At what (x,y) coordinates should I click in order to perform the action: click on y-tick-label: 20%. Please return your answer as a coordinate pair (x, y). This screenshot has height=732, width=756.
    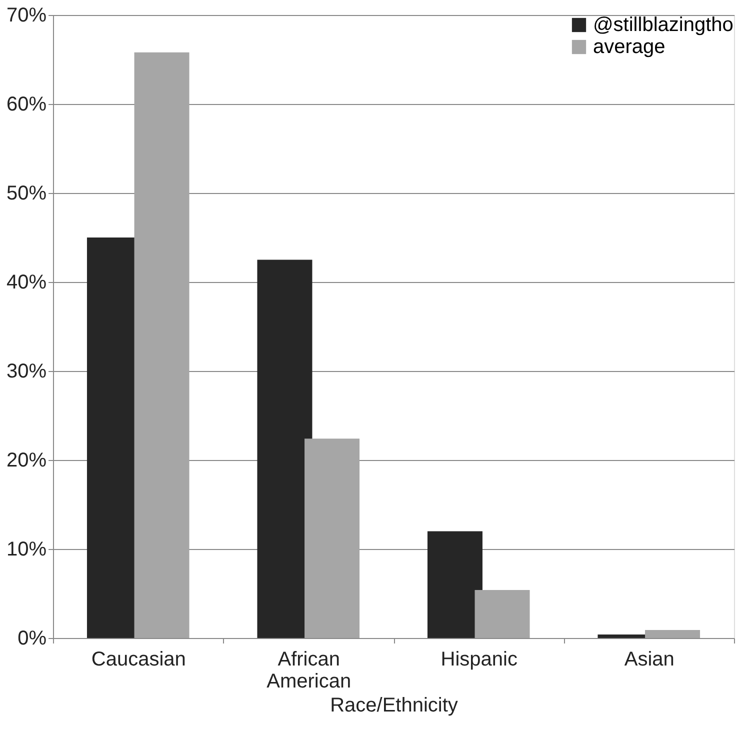
    Looking at the image, I should click on (26, 461).